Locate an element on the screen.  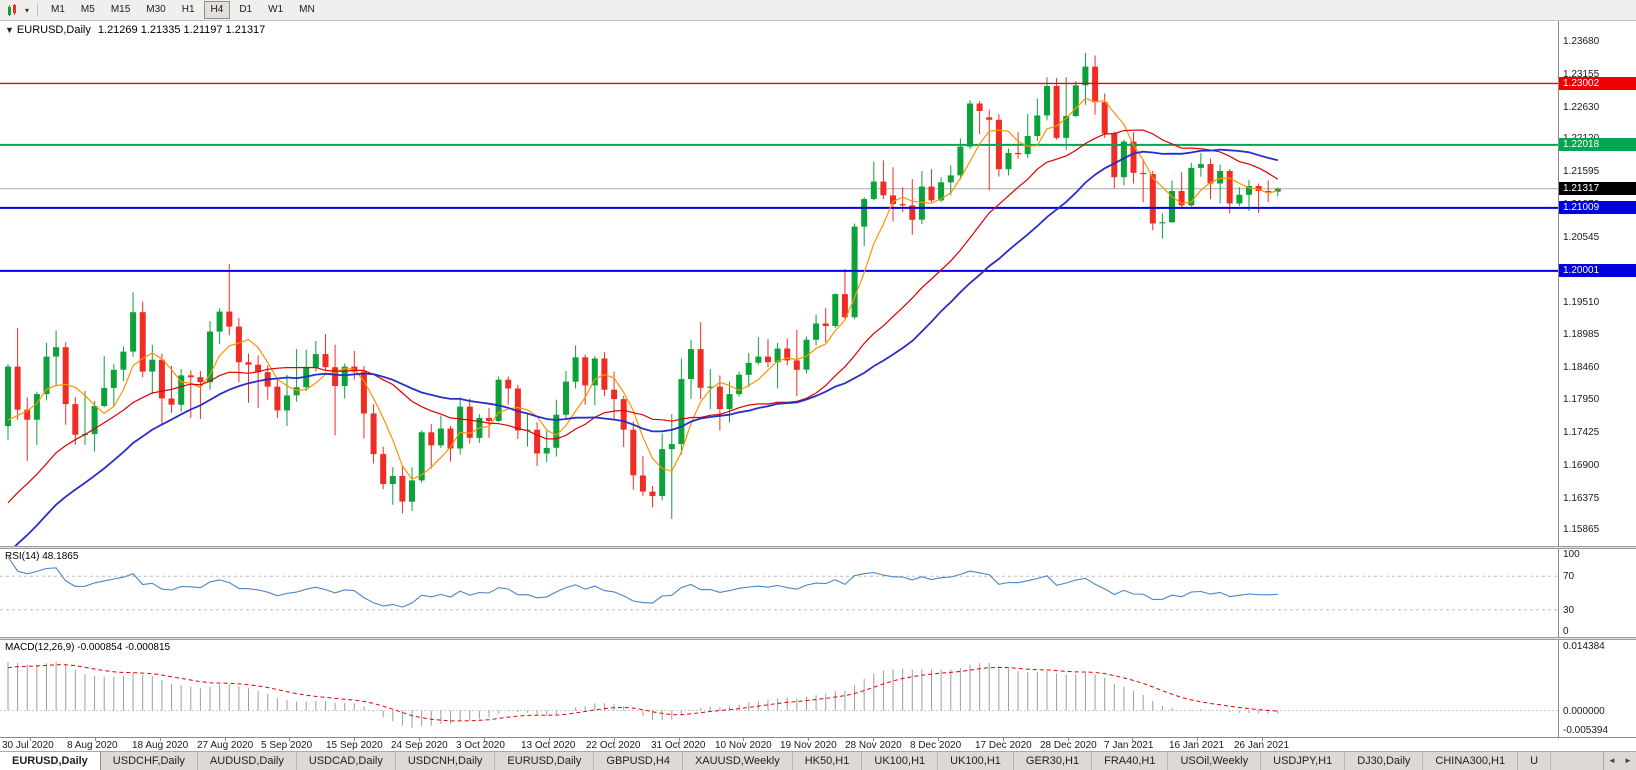
date-label: 22 Oct 2020 is located at coordinates (613, 745).